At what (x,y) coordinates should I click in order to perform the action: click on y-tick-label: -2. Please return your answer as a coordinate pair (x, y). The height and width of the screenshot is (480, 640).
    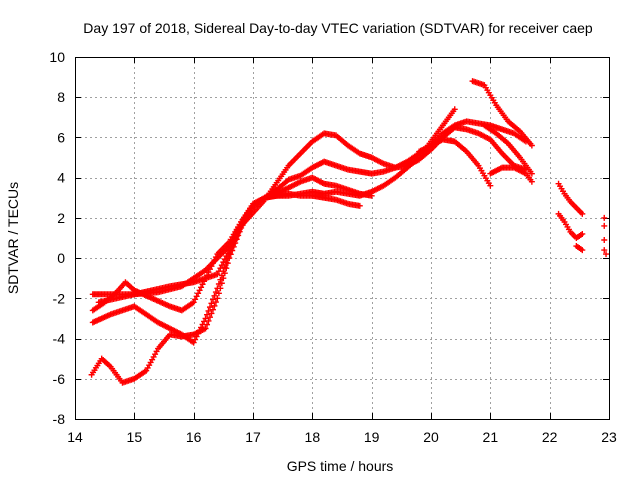
    Looking at the image, I should click on (59, 298).